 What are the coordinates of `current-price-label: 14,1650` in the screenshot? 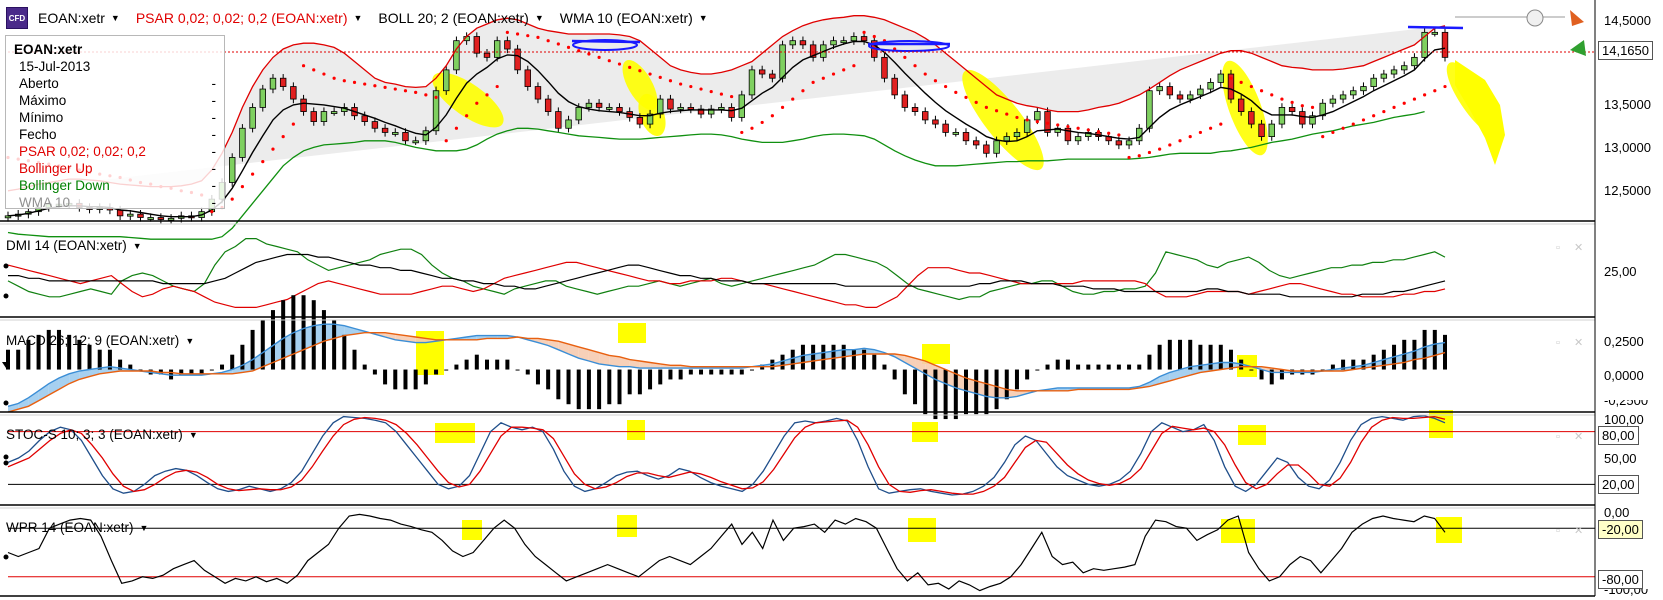 It's located at (1625, 50).